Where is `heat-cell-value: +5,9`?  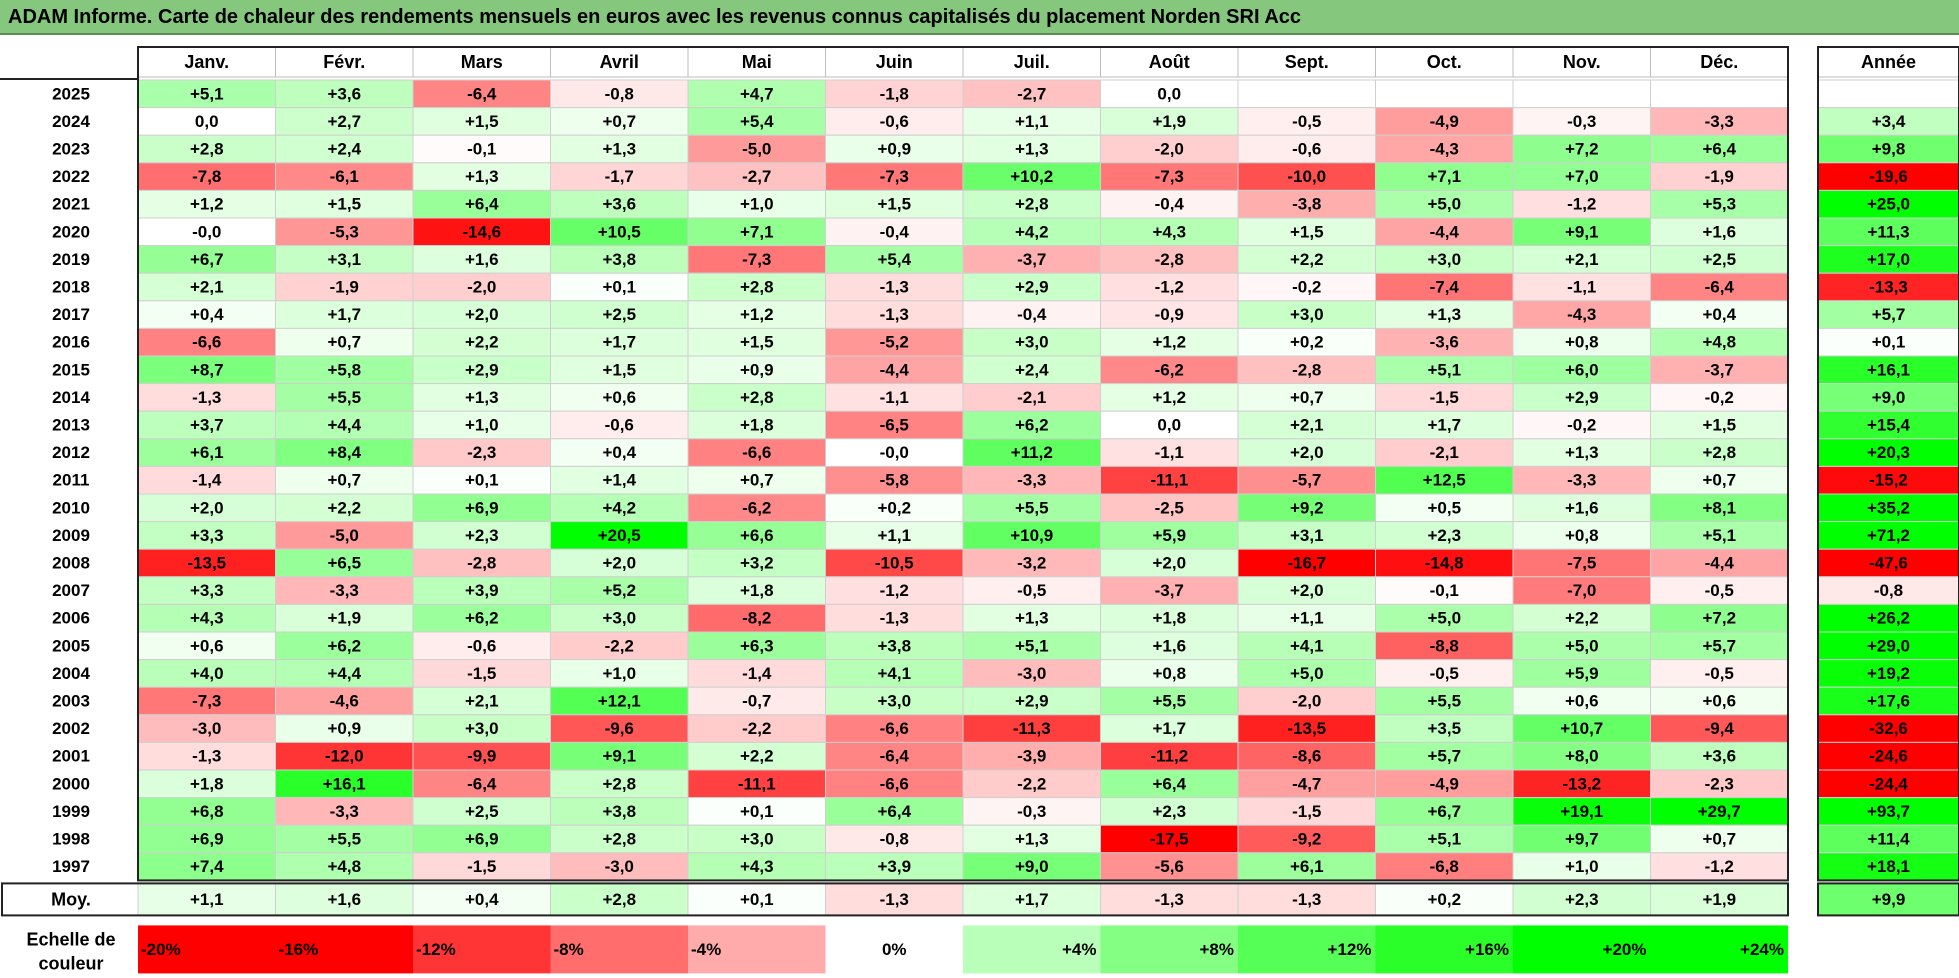 heat-cell-value: +5,9 is located at coordinates (1582, 673).